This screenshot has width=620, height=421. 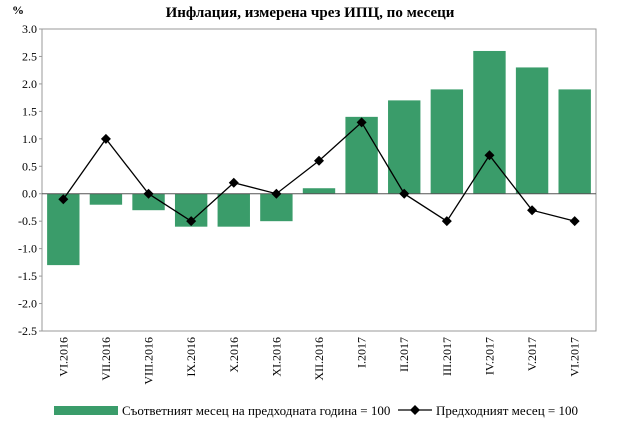 What do you see at coordinates (27, 249) in the screenshot?
I see `y-tick-label: -1.0` at bounding box center [27, 249].